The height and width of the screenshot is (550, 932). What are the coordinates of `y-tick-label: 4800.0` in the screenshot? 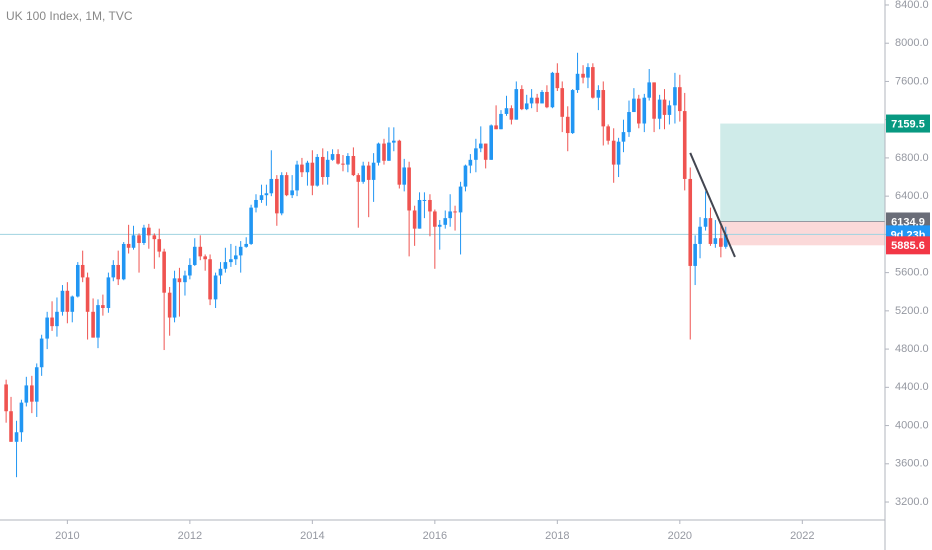 It's located at (912, 349).